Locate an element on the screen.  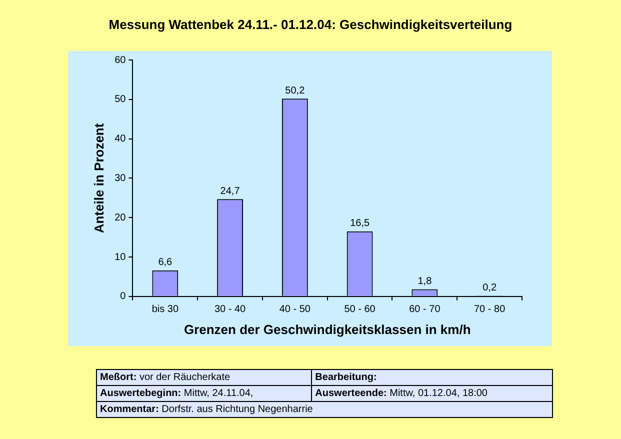
x-tick-label: 60 - 70 is located at coordinates (425, 310).